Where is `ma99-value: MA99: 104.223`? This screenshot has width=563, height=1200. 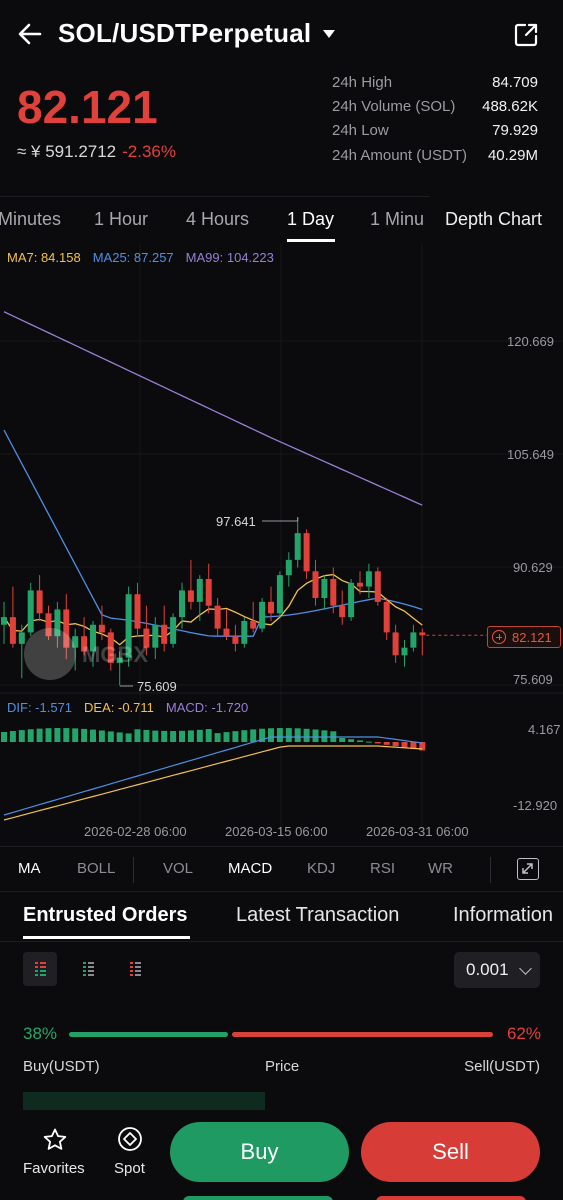 ma99-value: MA99: 104.223 is located at coordinates (229, 257).